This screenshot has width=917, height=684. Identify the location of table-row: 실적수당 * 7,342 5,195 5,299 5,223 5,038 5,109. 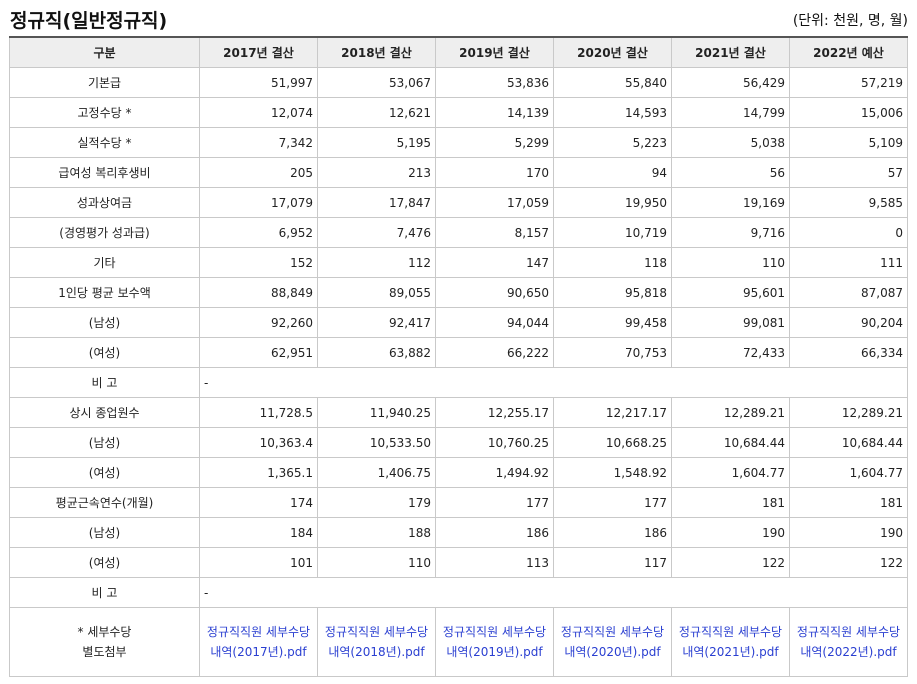
(458, 142).